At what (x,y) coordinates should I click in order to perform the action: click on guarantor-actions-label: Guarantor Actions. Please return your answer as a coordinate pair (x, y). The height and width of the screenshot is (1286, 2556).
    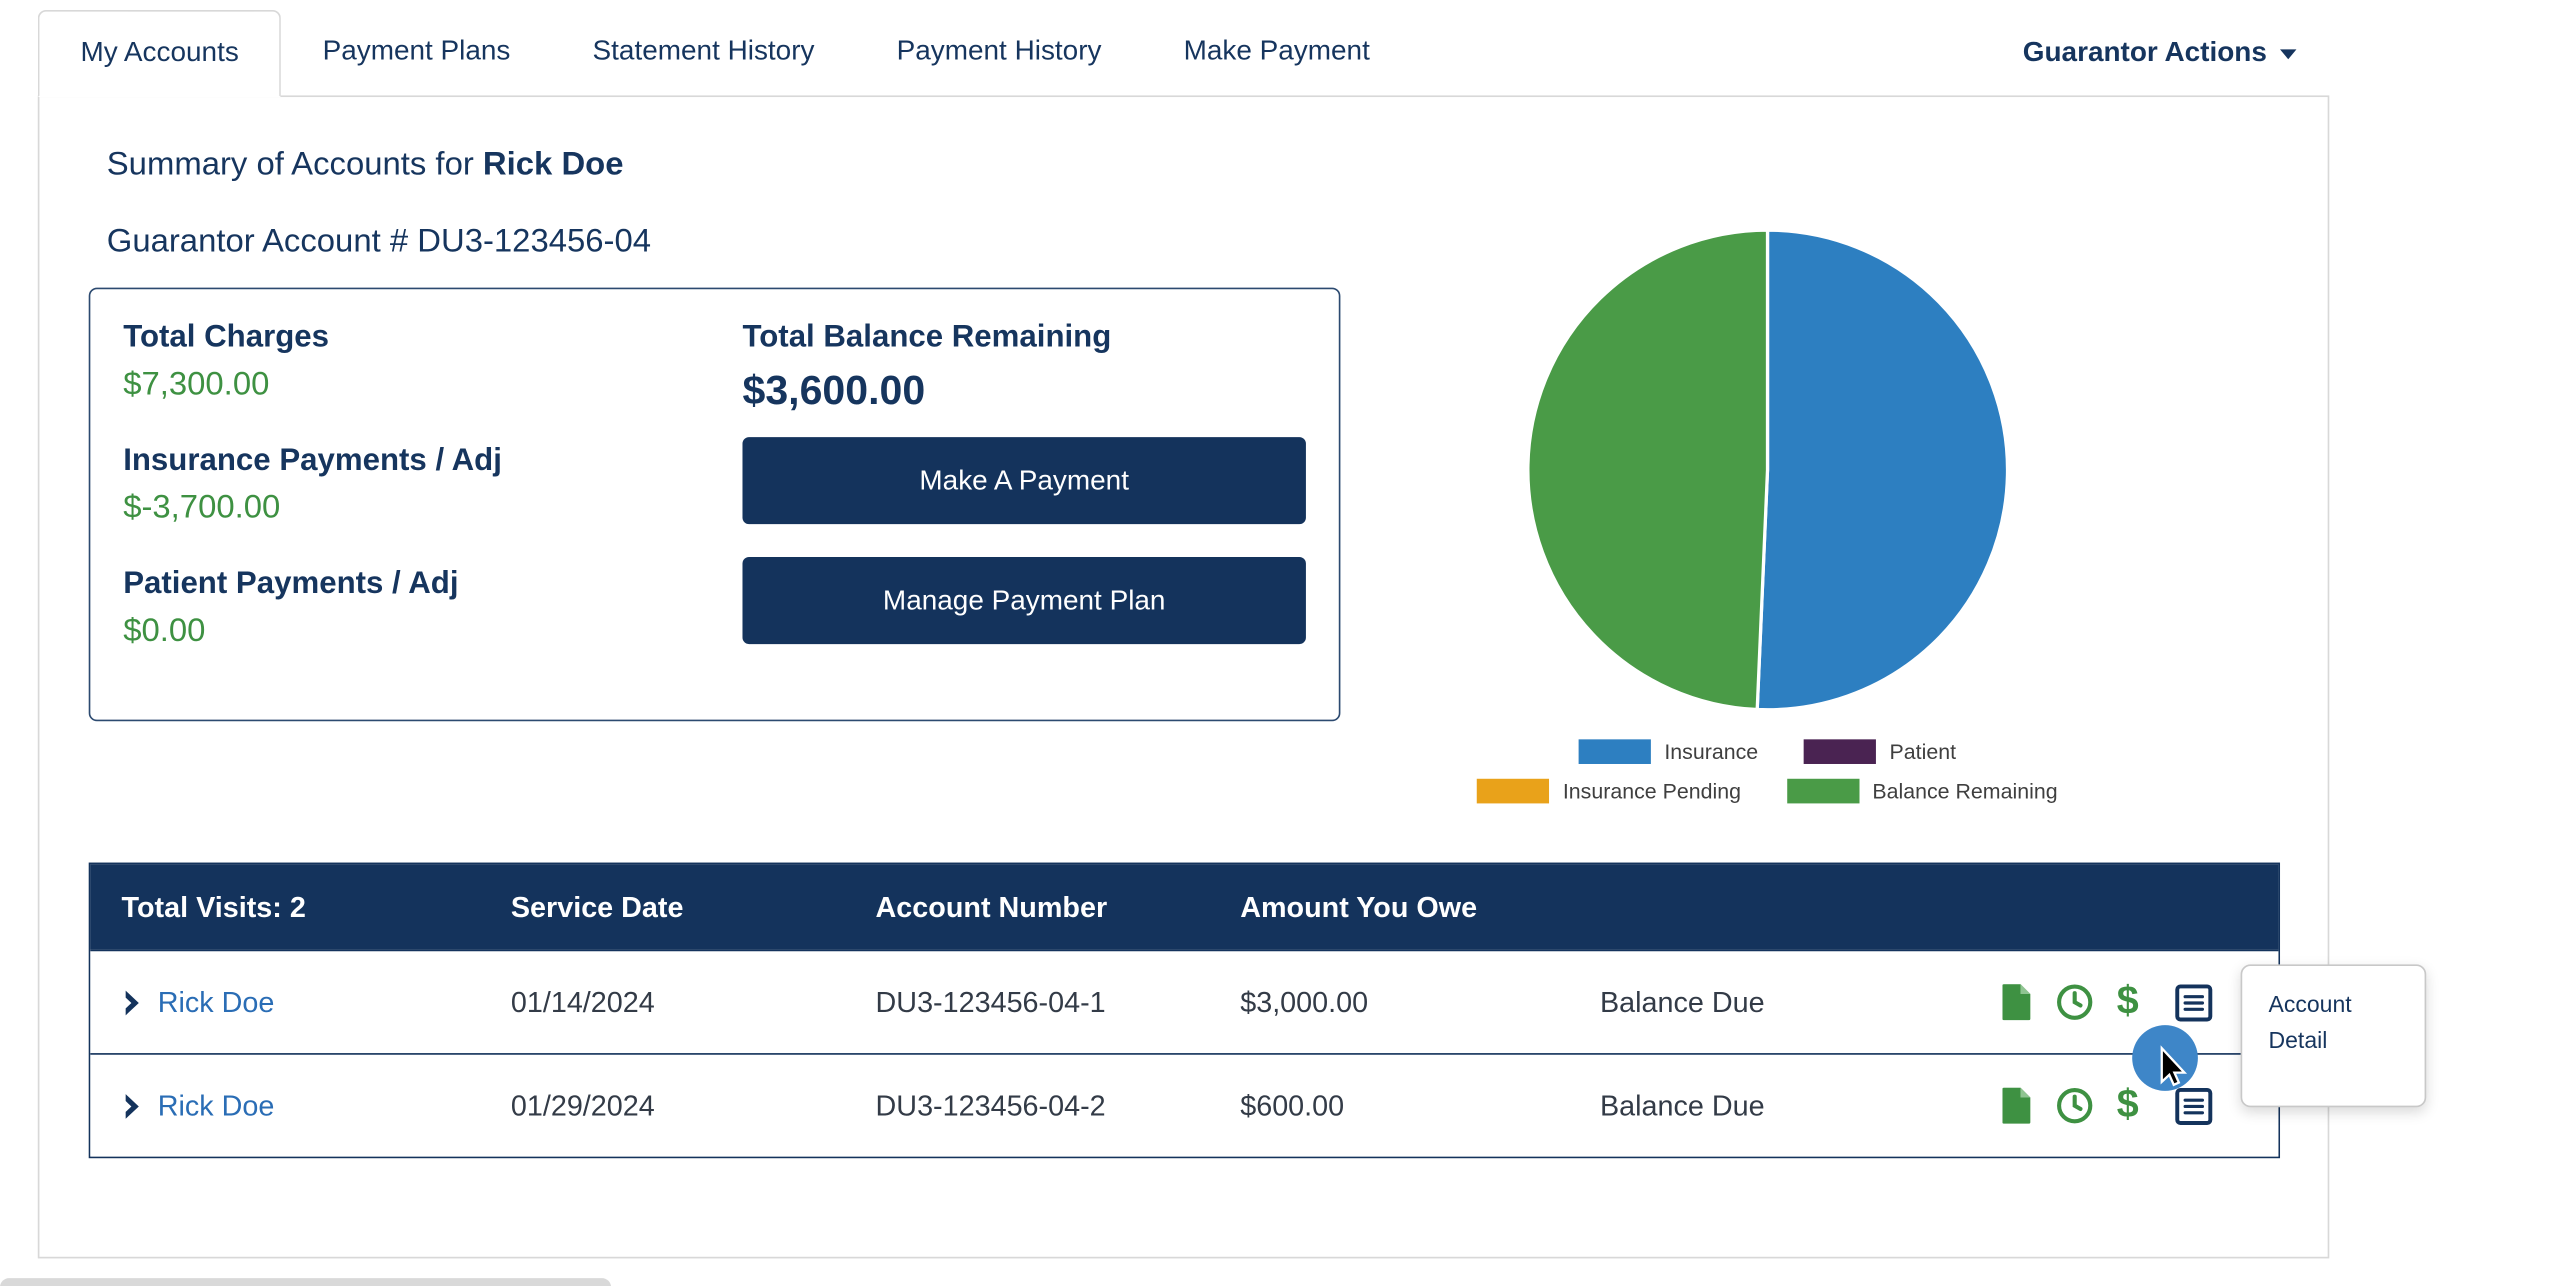
    Looking at the image, I should click on (2144, 52).